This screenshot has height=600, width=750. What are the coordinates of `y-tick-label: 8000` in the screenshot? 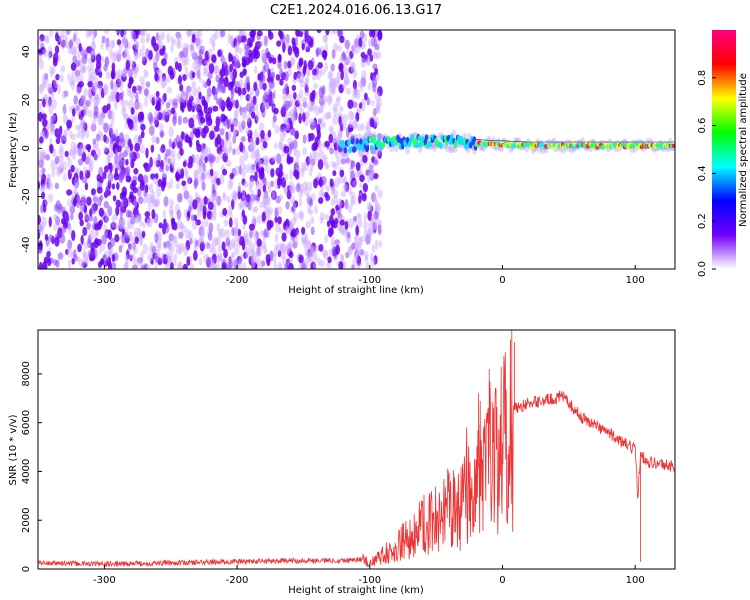 It's located at (26, 373).